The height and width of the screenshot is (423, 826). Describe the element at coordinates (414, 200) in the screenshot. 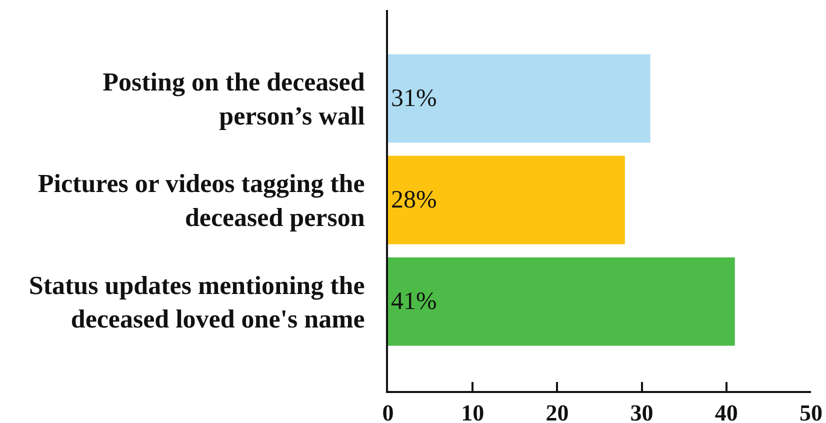

I see `data-label: 28%` at that location.